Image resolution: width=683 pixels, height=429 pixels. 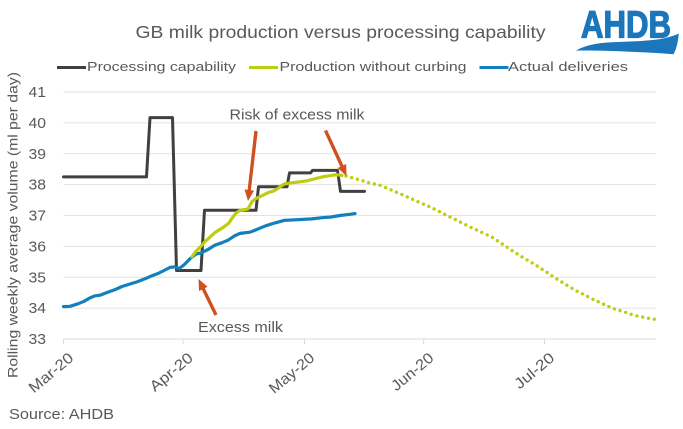 I want to click on svg-text: 41, so click(x=38, y=93).